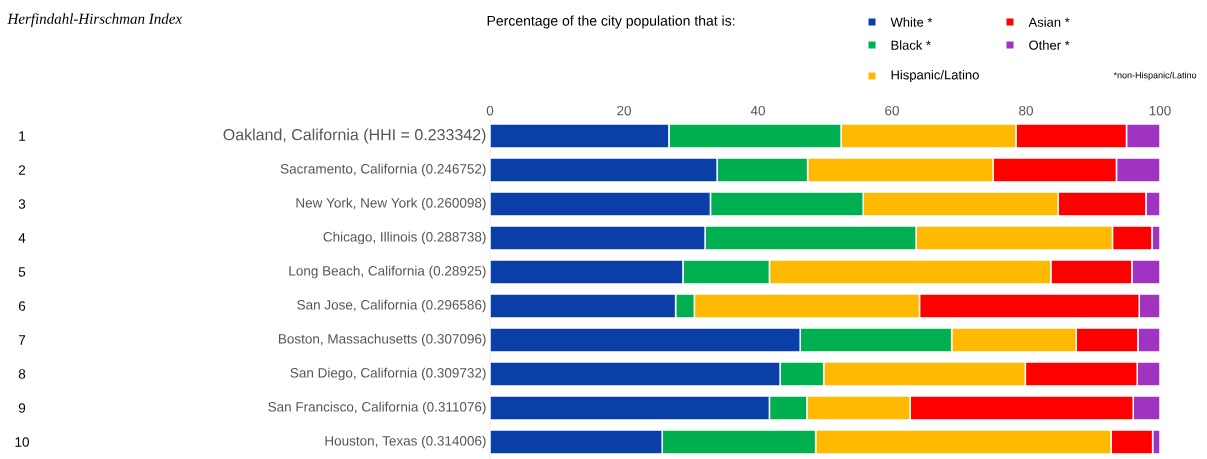 This screenshot has width=1207, height=459. What do you see at coordinates (22, 340) in the screenshot?
I see `text: 7` at bounding box center [22, 340].